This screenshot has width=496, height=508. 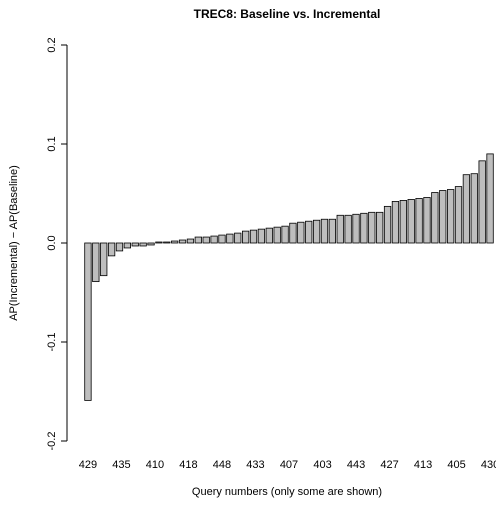 I want to click on y-tick-label: -0.2, so click(x=52, y=441).